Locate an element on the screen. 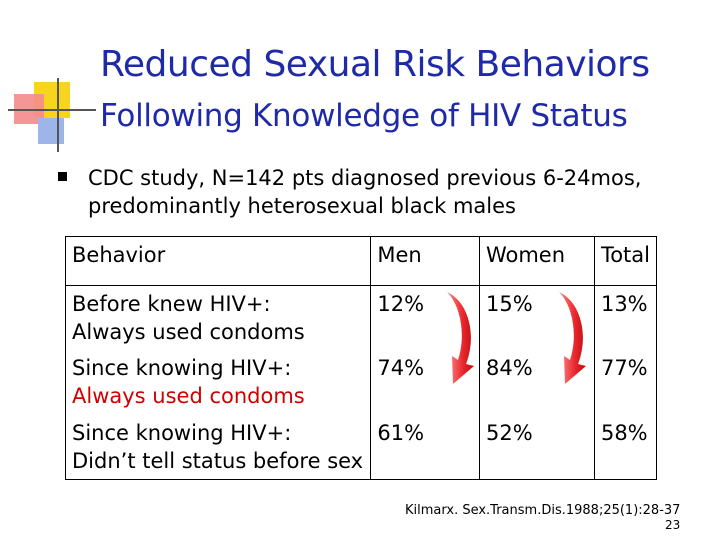  behavior-line2: Didn’t tell status before sex is located at coordinates (218, 460).